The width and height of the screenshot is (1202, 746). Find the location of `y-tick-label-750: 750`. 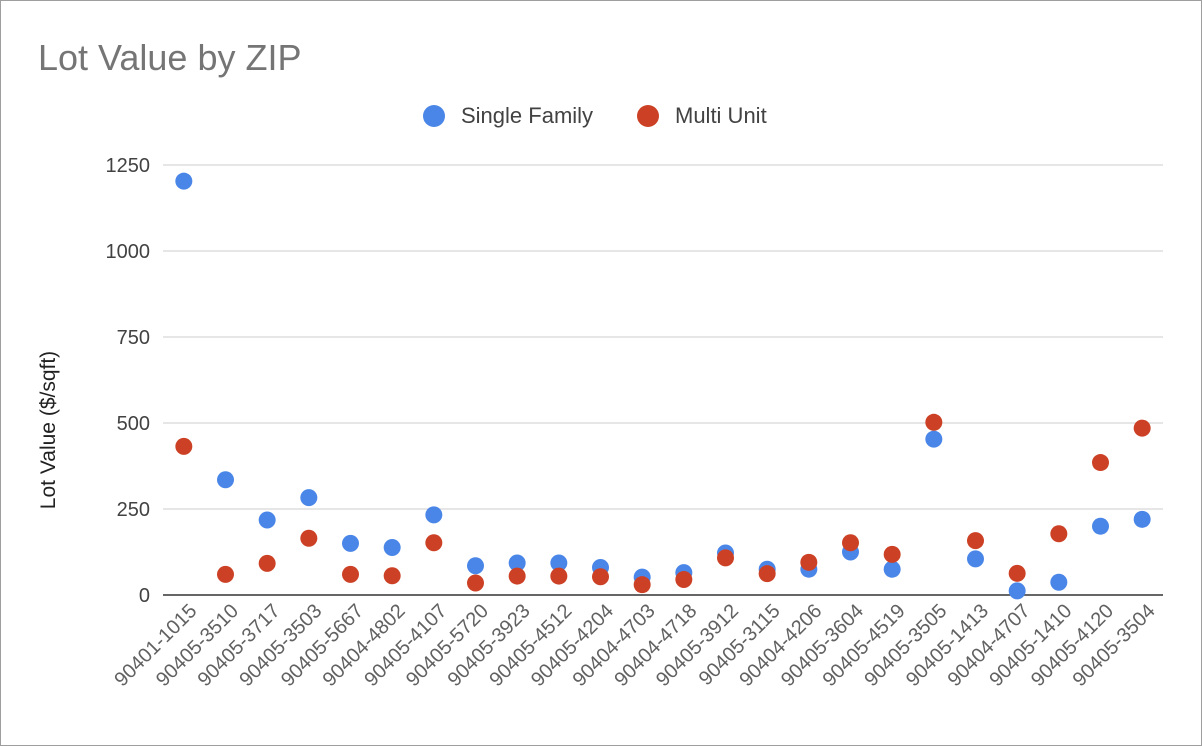

y-tick-label-750: 750 is located at coordinates (133, 338).